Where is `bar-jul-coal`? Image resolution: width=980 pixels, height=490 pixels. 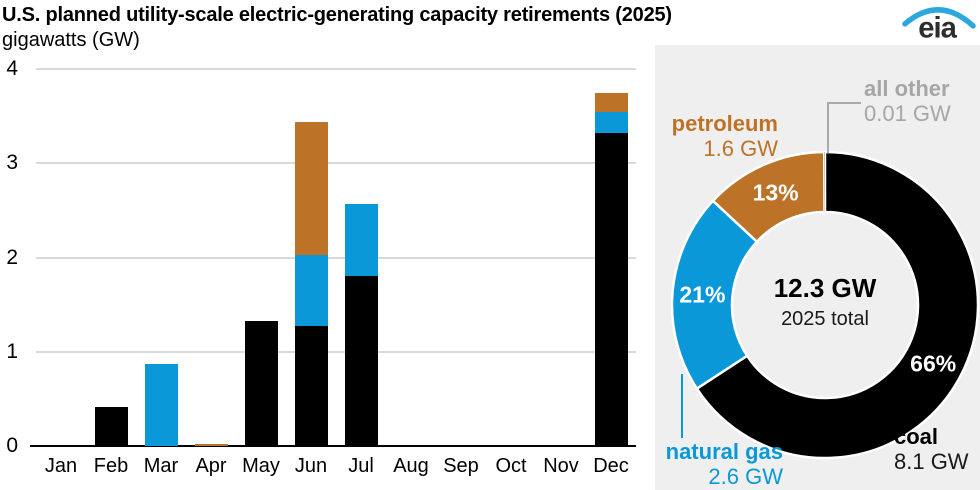
bar-jul-coal is located at coordinates (361, 361).